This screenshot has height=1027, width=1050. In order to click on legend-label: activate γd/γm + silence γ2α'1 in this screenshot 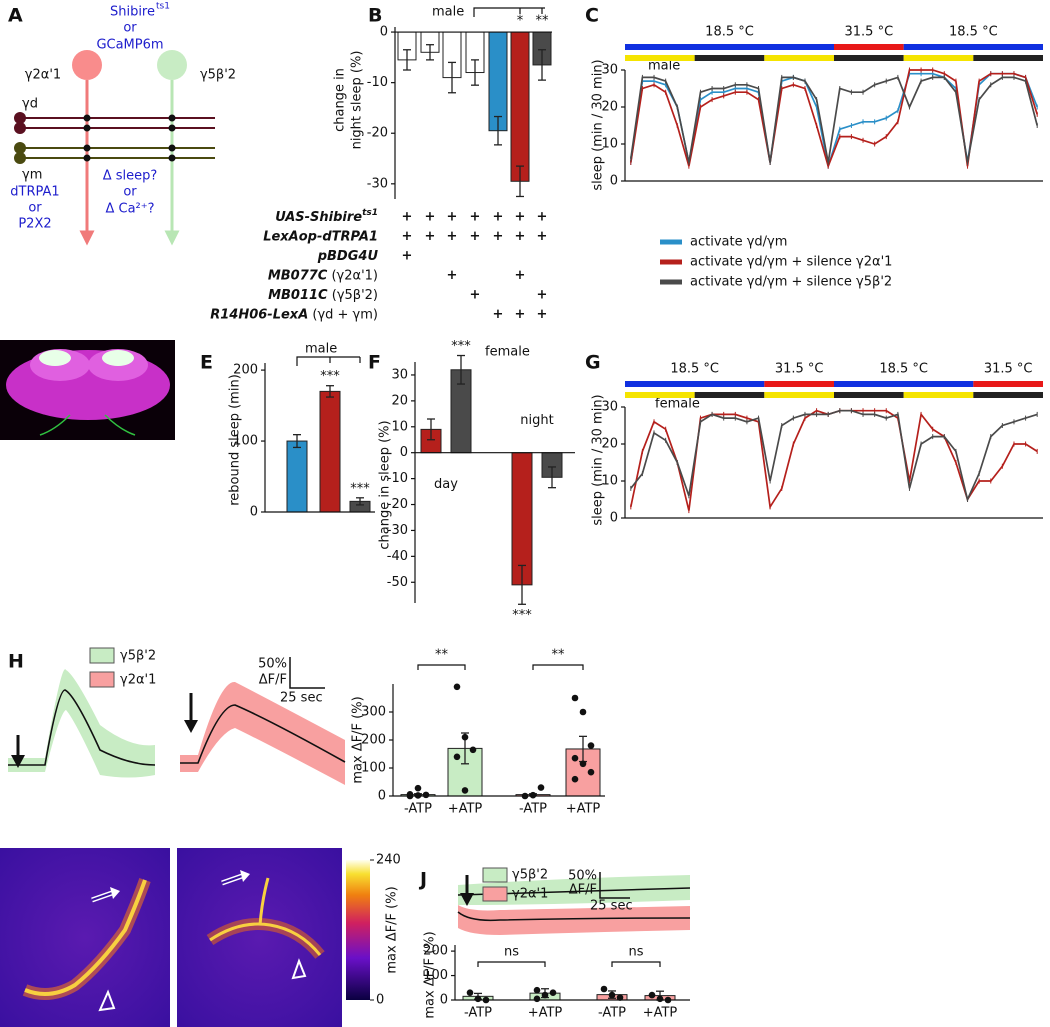, I will do `click(791, 262)`.